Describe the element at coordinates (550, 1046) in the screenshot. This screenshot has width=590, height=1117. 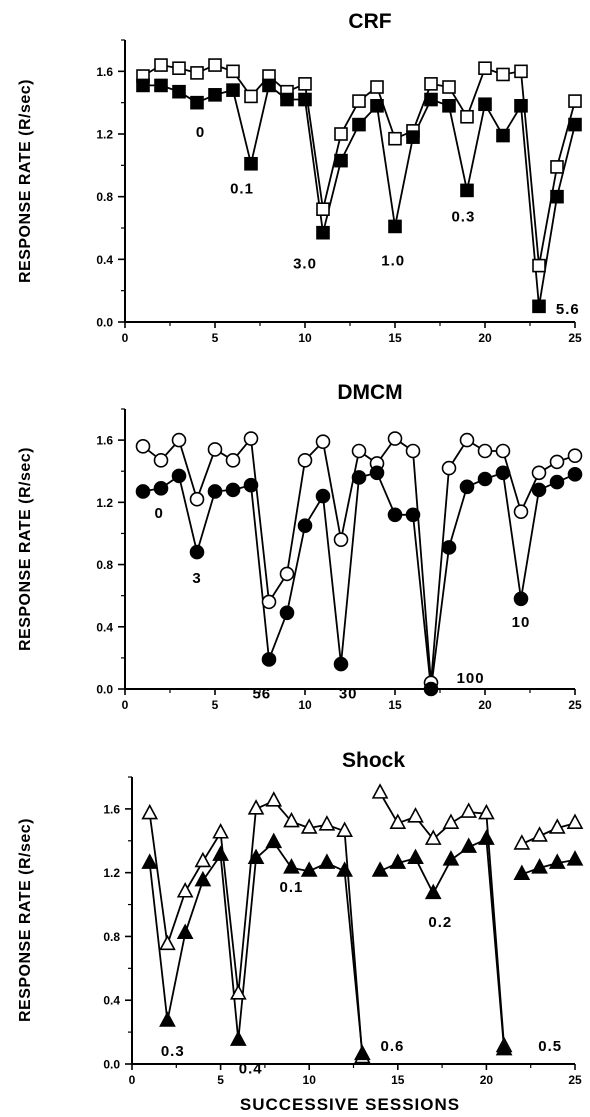
I see `dose-annotation: 0.5` at that location.